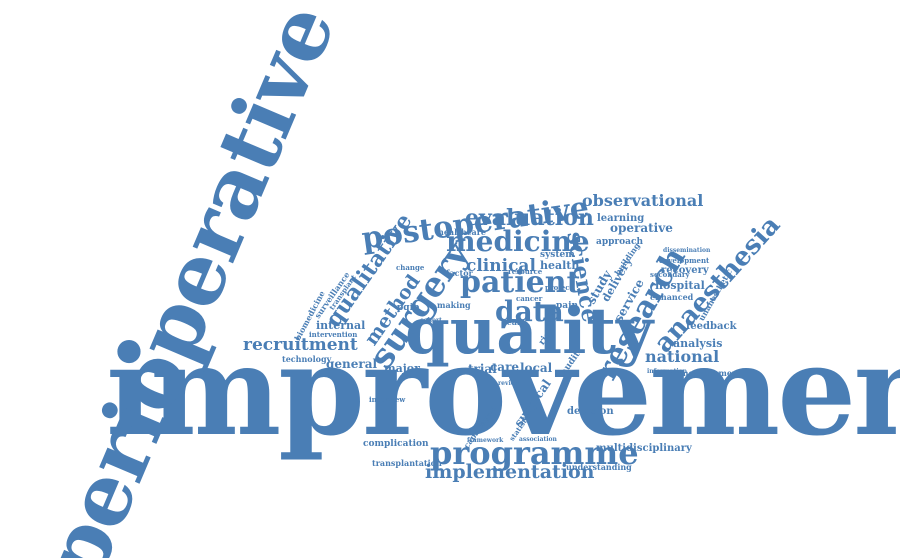 The width and height of the screenshot is (900, 558). Describe the element at coordinates (410, 267) in the screenshot. I see `word: change` at that location.